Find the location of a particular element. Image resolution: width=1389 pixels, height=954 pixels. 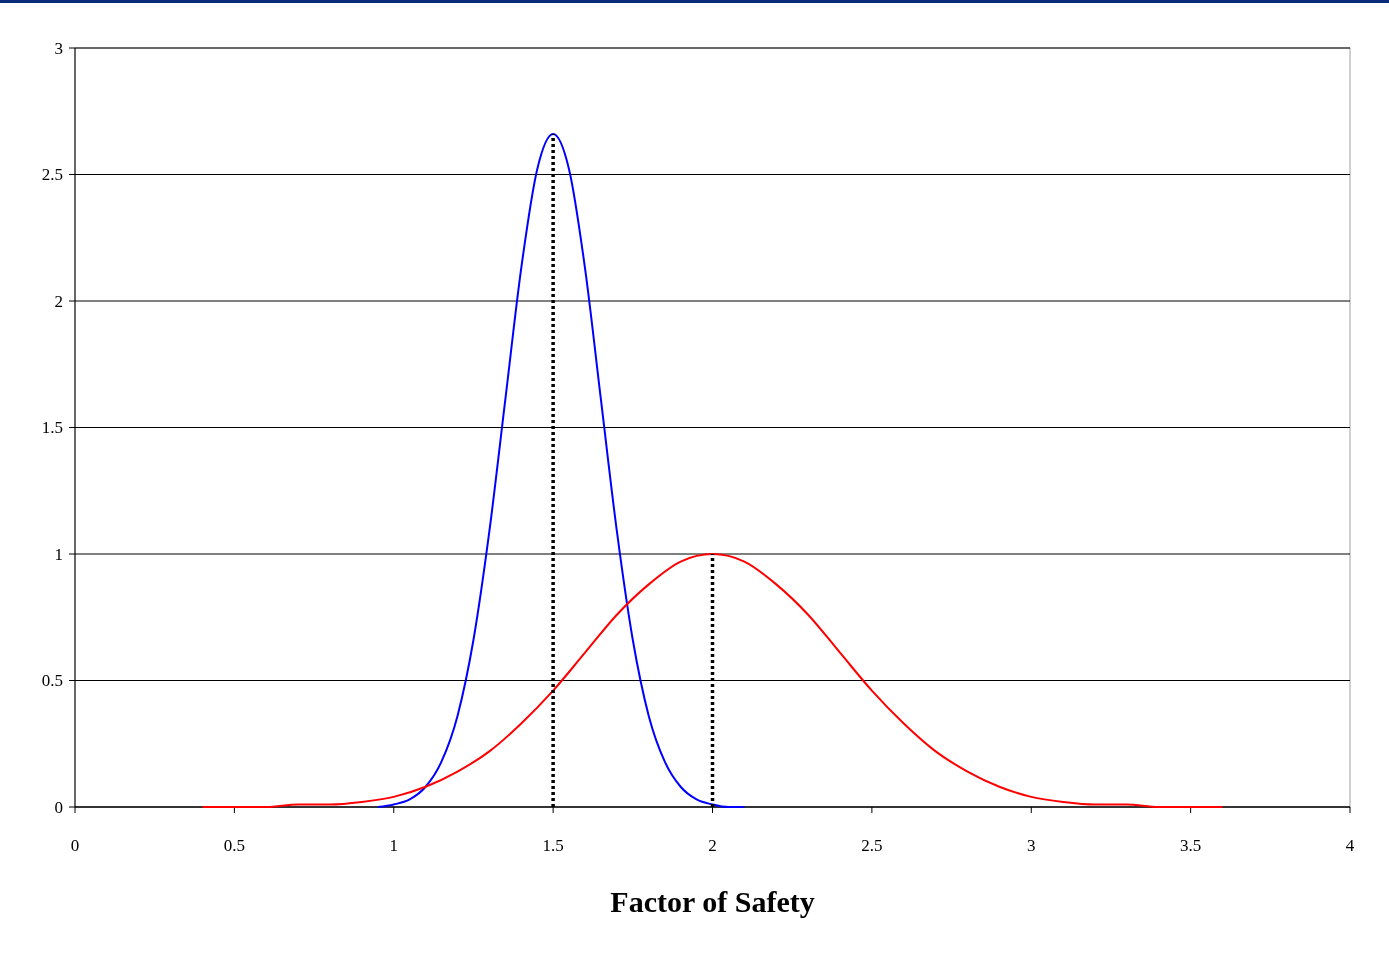

x-tick-label: 1 is located at coordinates (393, 845).